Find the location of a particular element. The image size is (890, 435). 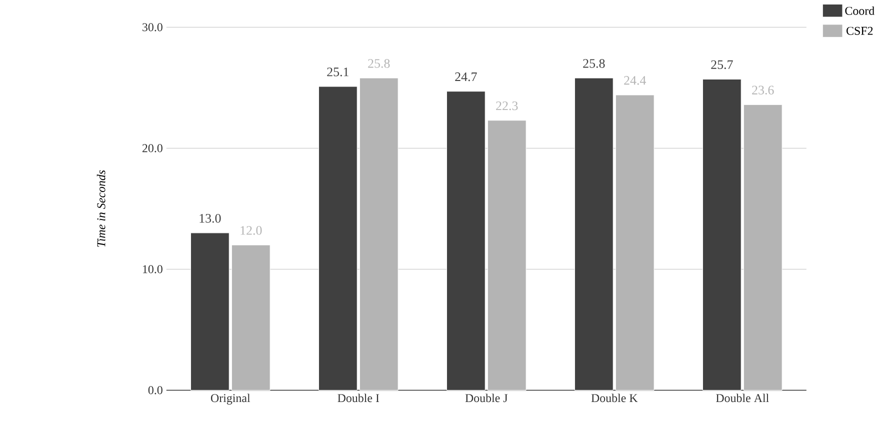

legend-label: CSF2 is located at coordinates (859, 30).